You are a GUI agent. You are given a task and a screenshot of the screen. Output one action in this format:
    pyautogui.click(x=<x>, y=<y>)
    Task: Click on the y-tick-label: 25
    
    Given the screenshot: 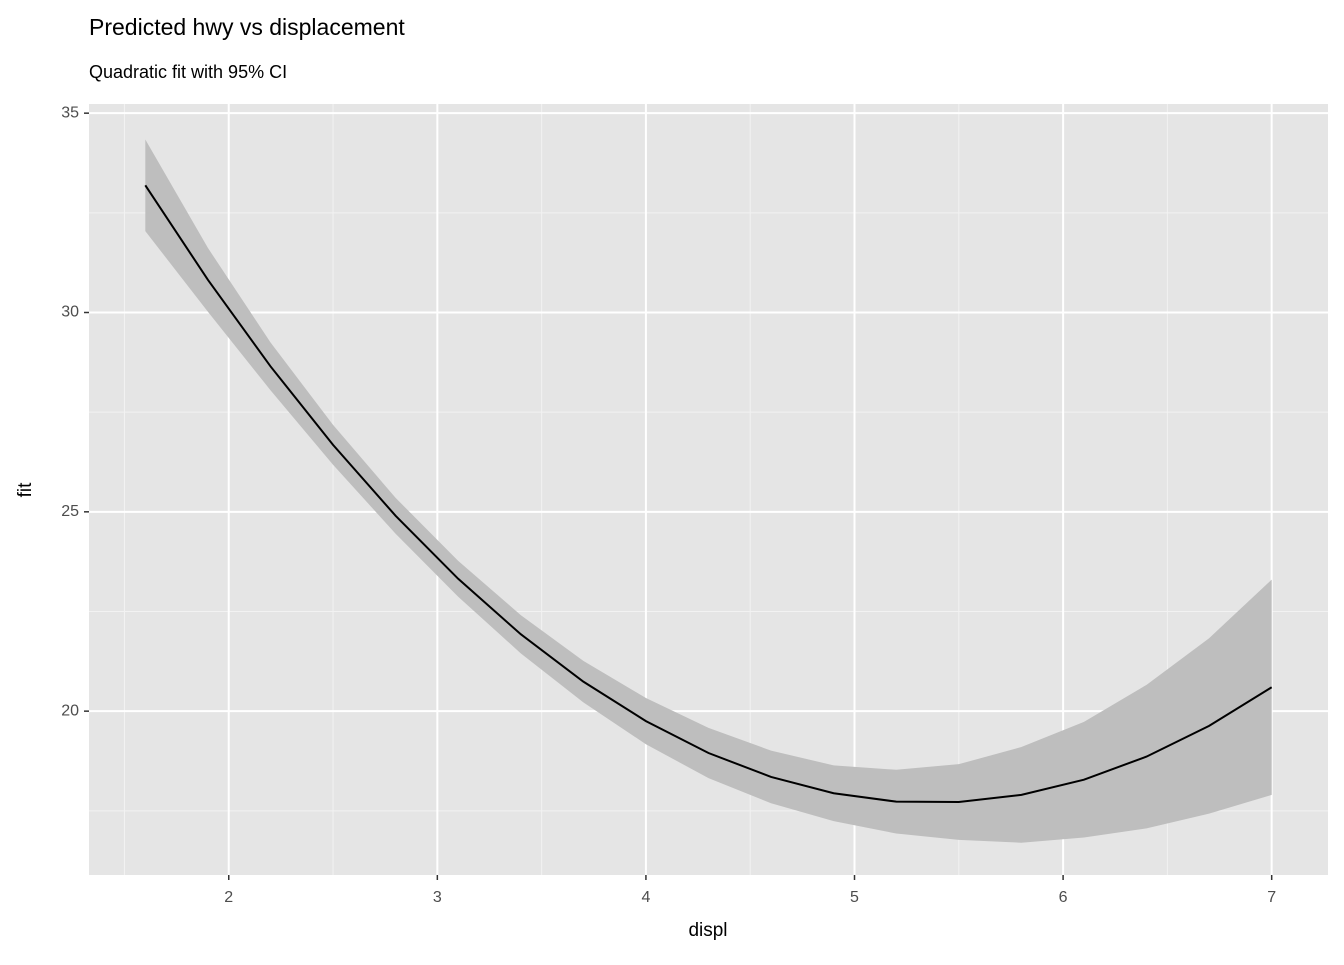 What is the action you would take?
    pyautogui.click(x=70, y=511)
    